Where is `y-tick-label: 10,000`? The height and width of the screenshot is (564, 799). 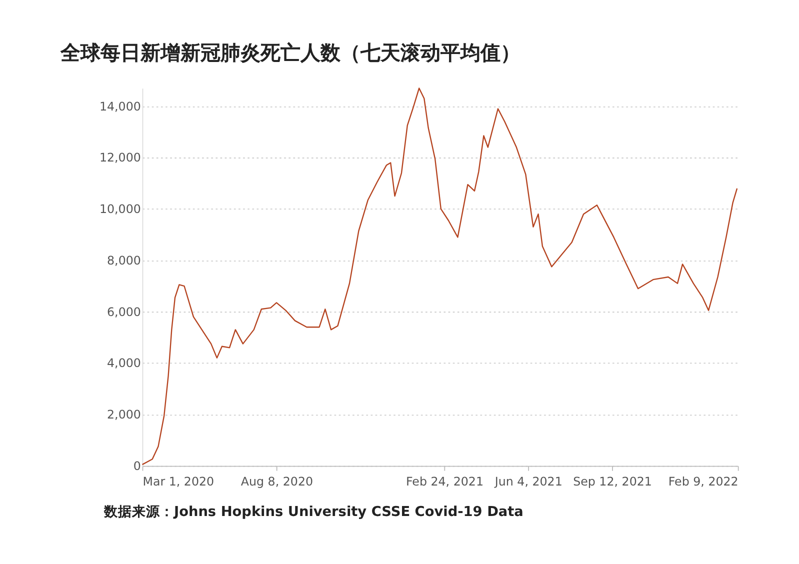
y-tick-label: 10,000 is located at coordinates (120, 209).